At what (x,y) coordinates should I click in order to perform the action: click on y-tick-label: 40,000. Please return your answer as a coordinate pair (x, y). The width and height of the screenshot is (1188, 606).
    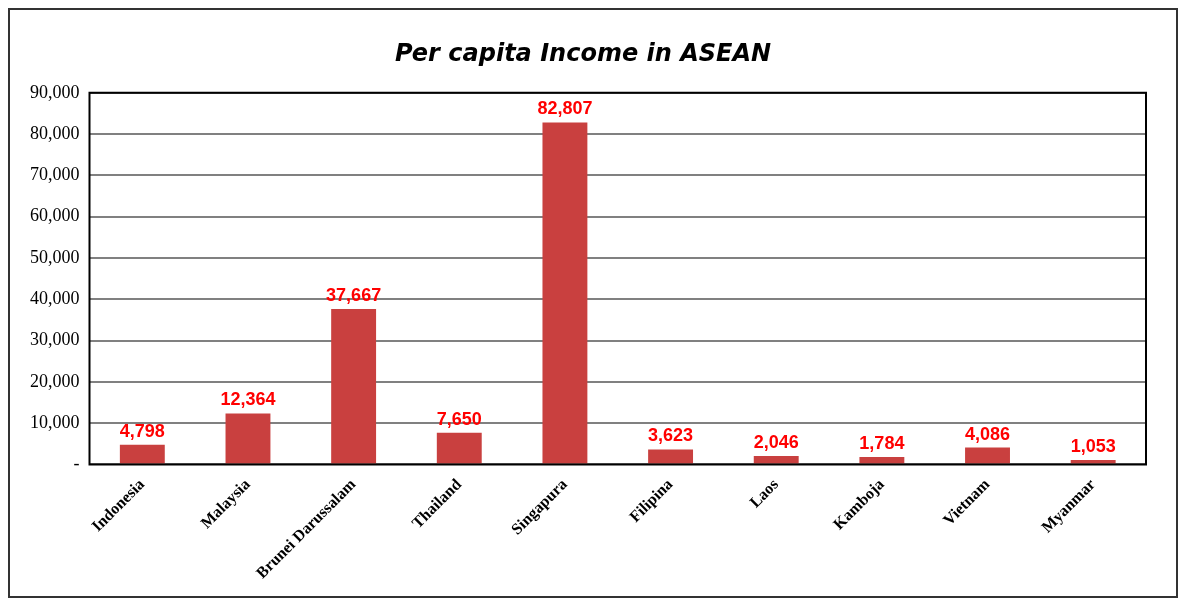
    Looking at the image, I should click on (55, 298).